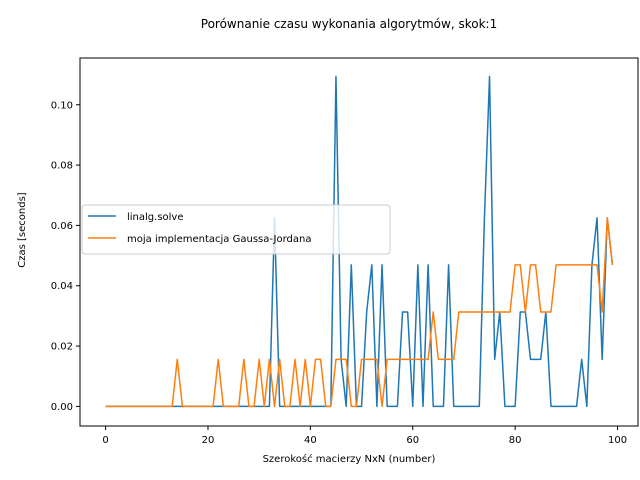 The height and width of the screenshot is (480, 640). I want to click on x-tick-label: 60, so click(412, 440).